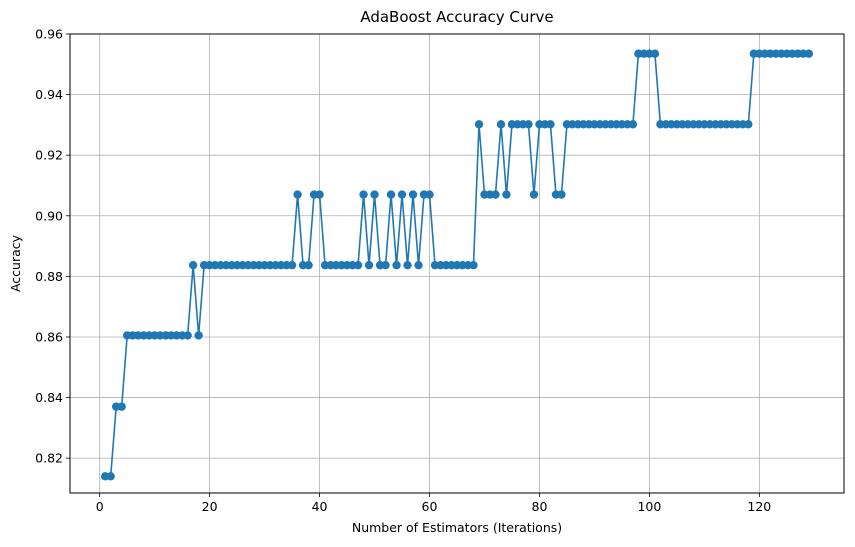 This screenshot has height=547, width=855. Describe the element at coordinates (430, 506) in the screenshot. I see `x-tick-label: 60` at that location.